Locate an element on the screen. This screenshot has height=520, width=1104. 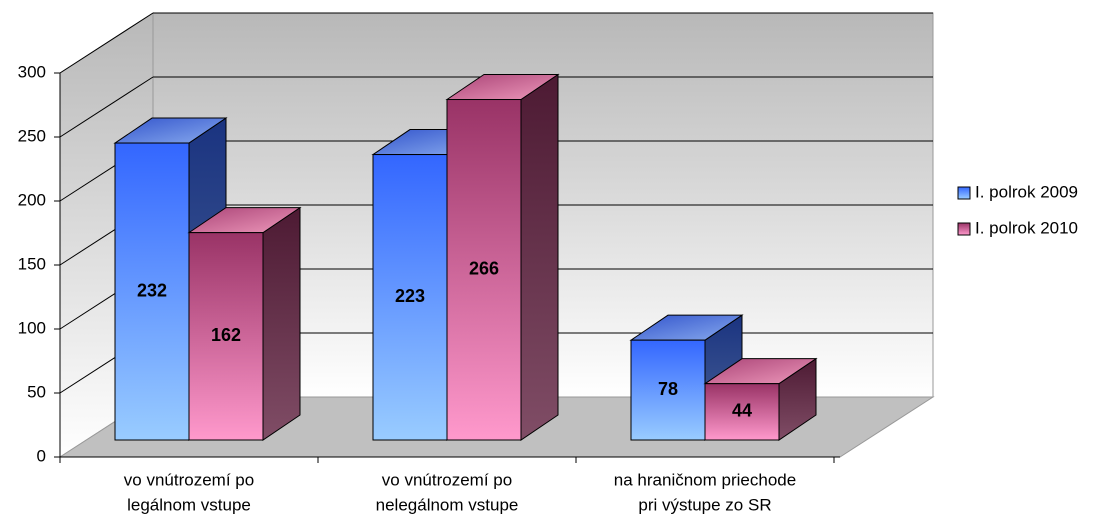
y-tick-label: 0 is located at coordinates (41, 455).